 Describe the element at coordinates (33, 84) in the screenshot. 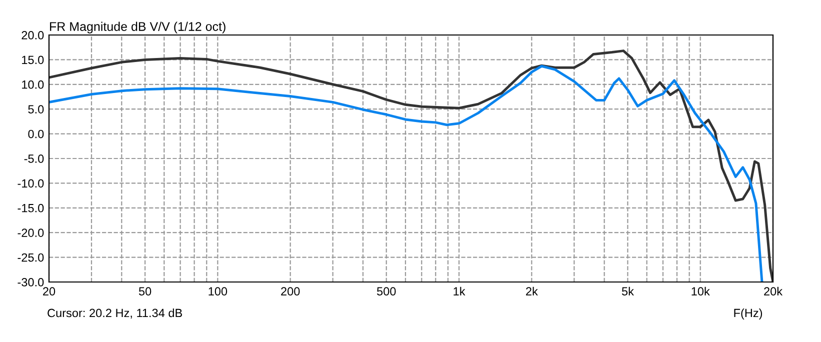

I see `y-tick-label: 10.0` at that location.